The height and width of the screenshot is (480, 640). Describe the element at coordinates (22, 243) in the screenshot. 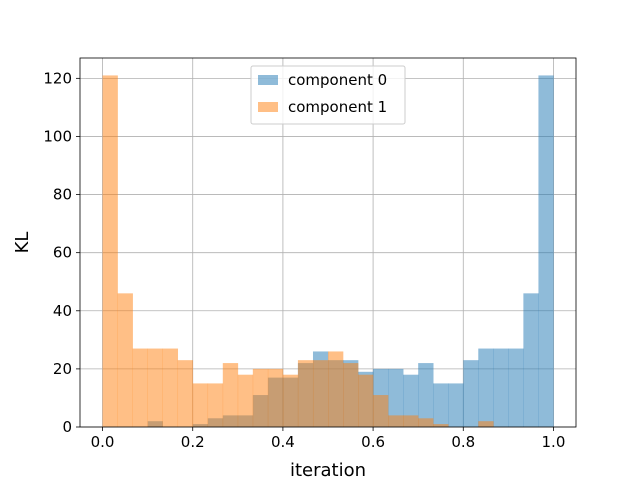

I see `y-axis-label: KL` at that location.